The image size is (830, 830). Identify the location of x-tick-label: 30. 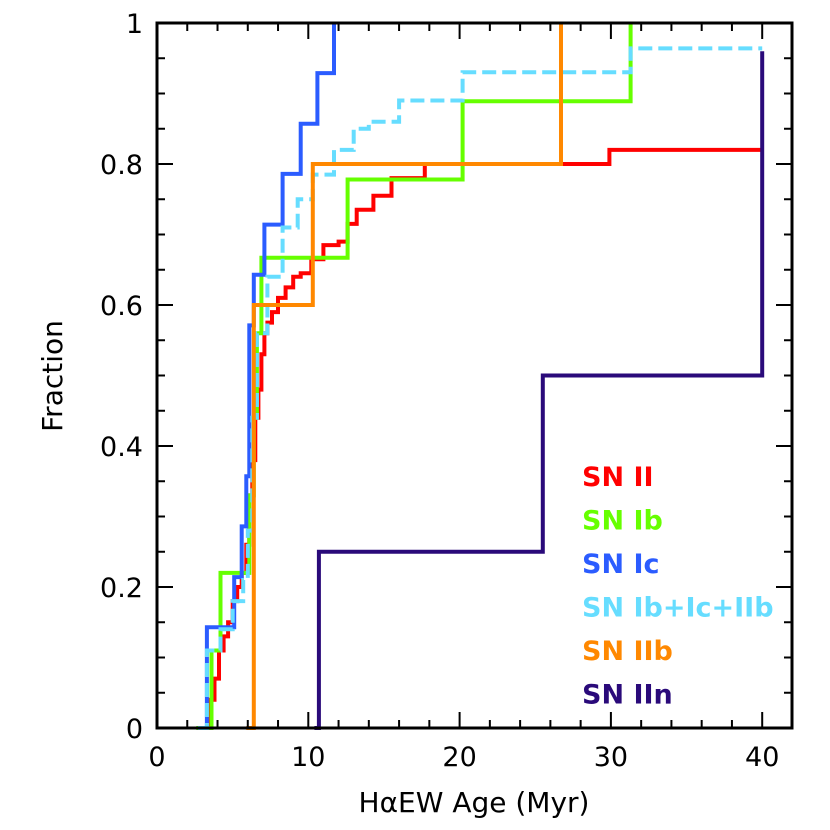
(611, 757).